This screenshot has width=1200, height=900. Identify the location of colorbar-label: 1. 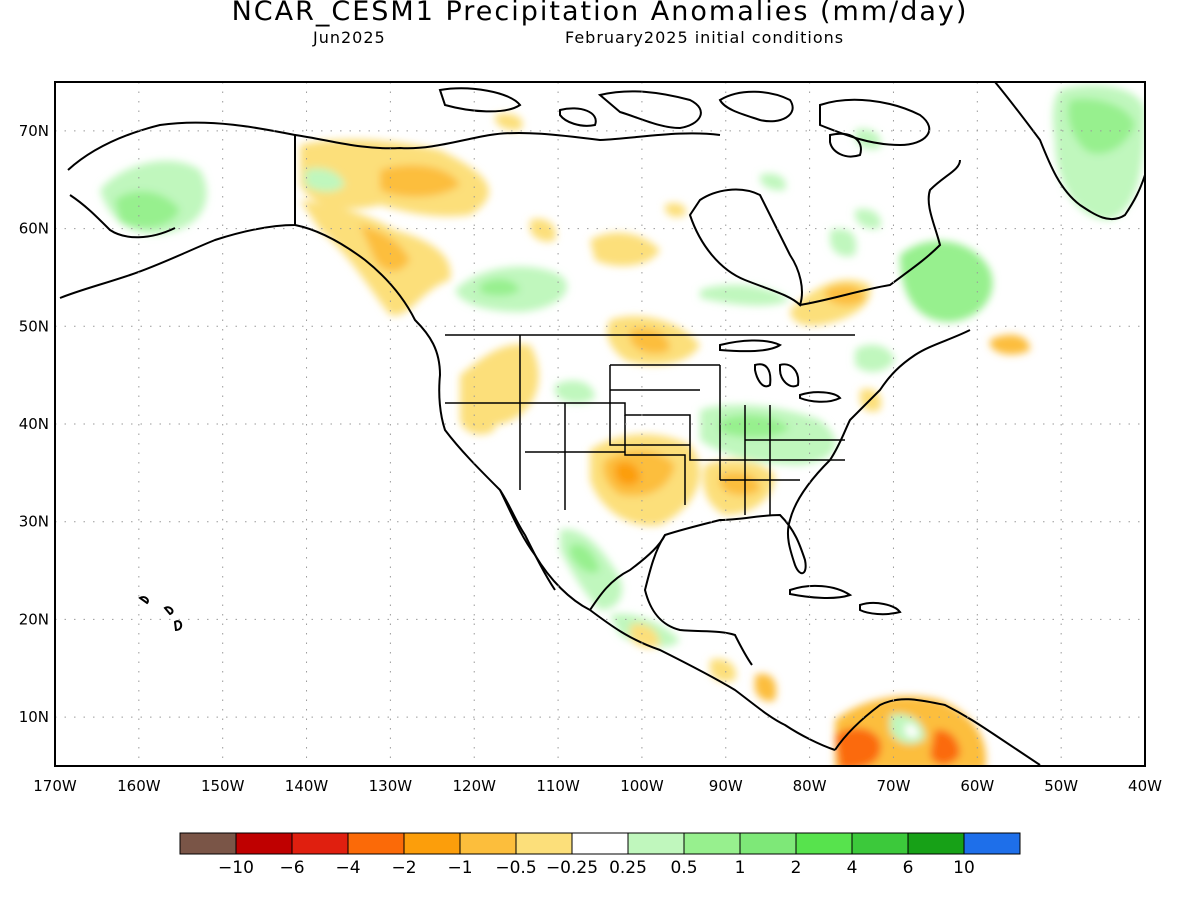
(740, 868).